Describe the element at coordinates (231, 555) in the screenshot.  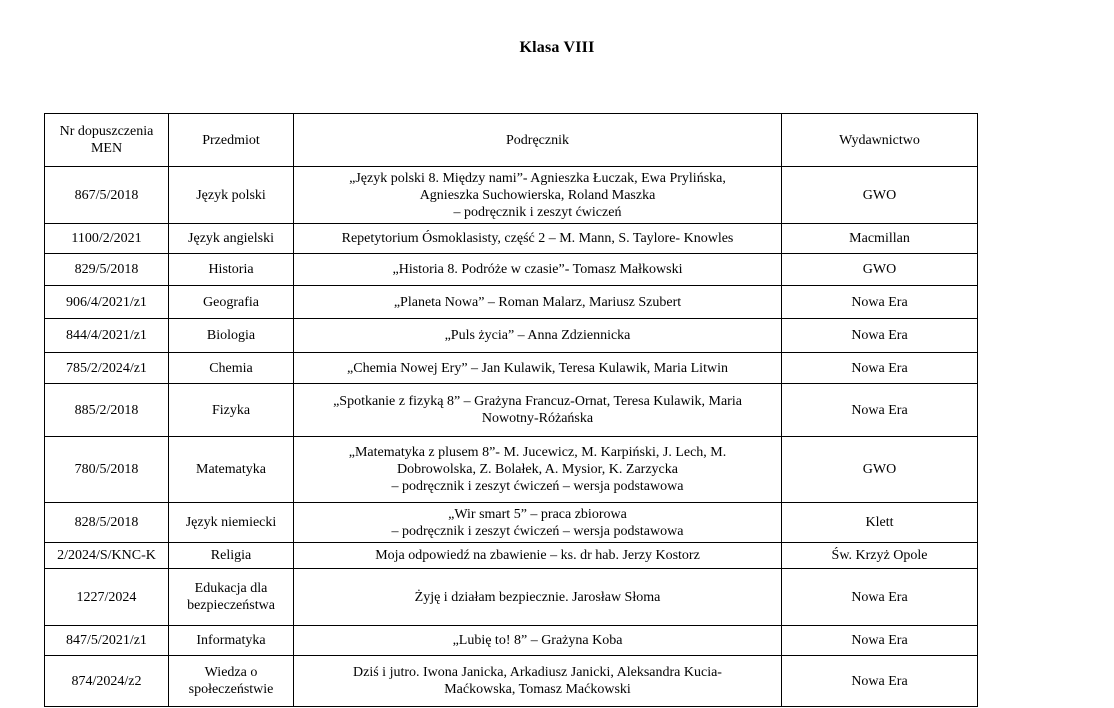
I see `cell-subject: Religia` at that location.